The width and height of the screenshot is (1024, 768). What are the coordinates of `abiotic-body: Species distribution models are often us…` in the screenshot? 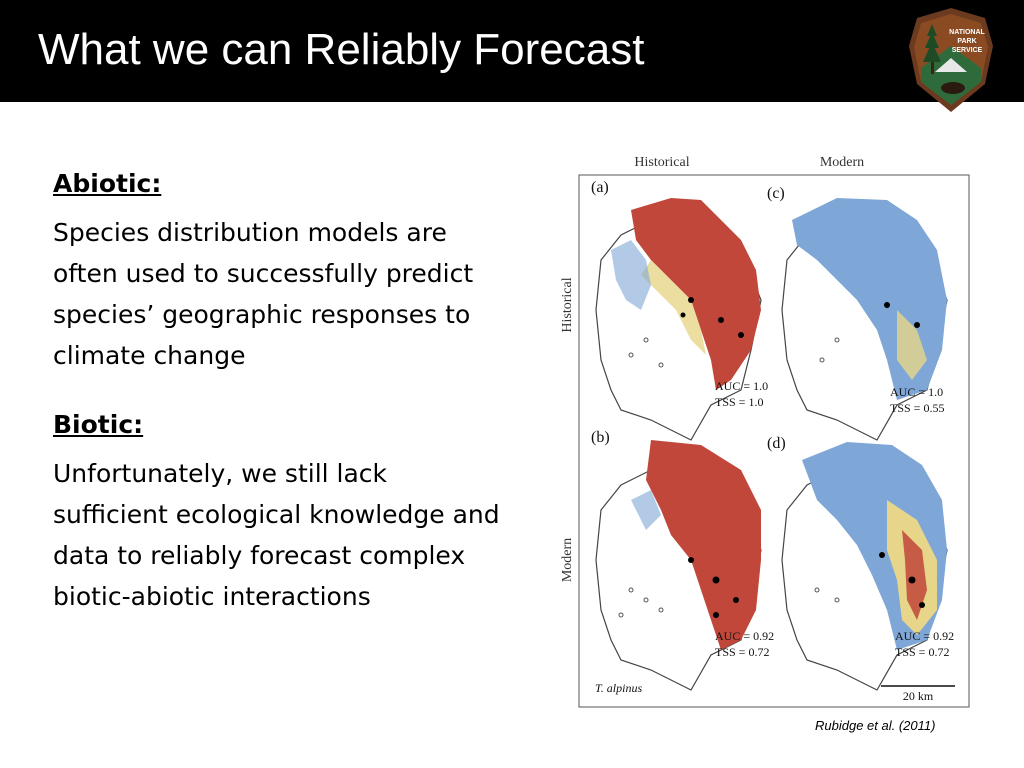 It's located at (263, 294).